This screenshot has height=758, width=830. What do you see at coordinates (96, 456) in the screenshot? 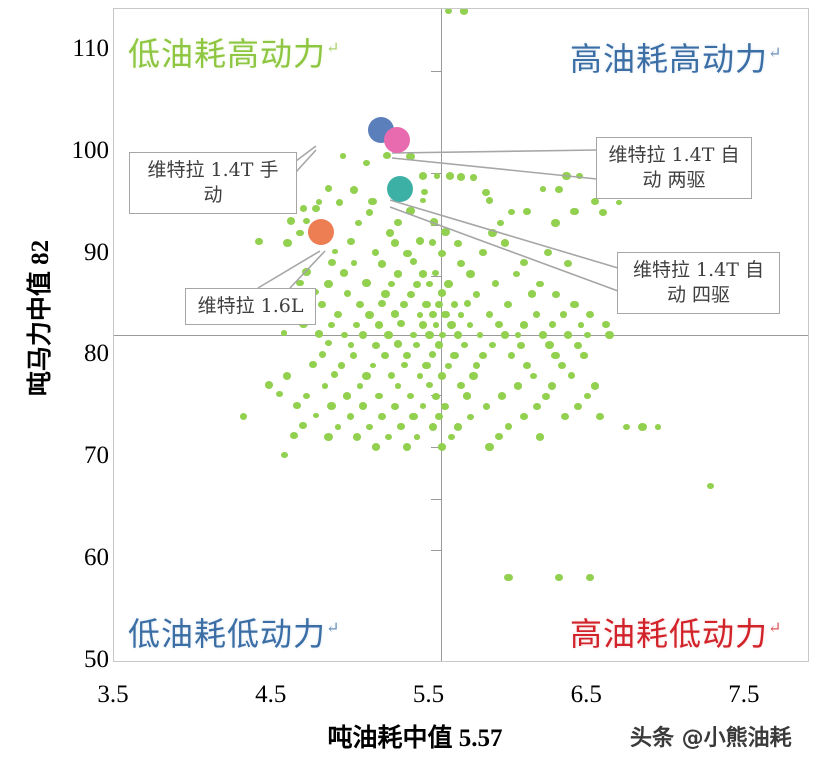
I see `y-axis-tick-label: 70` at bounding box center [96, 456].